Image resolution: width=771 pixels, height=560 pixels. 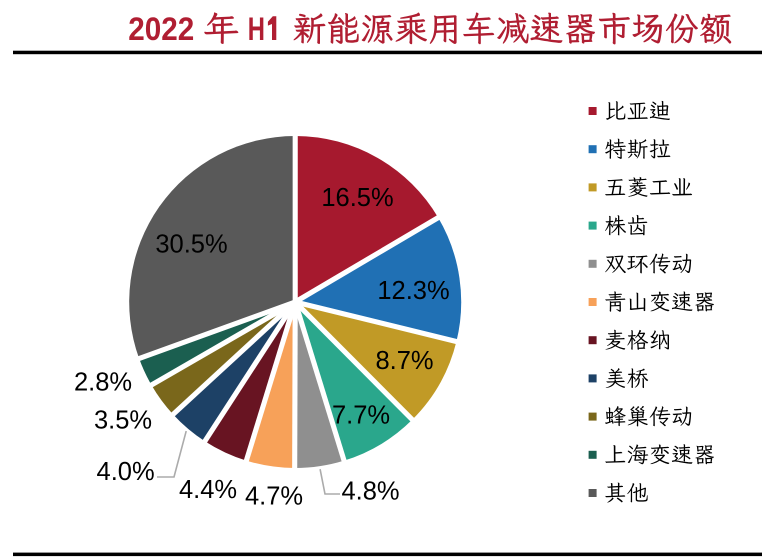 What do you see at coordinates (274, 497) in the screenshot?
I see `svg-text: 4.7%` at bounding box center [274, 497].